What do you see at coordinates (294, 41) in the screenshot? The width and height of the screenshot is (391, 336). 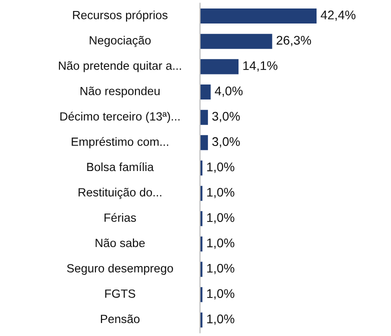 I see `data-label: 26,3%` at bounding box center [294, 41].